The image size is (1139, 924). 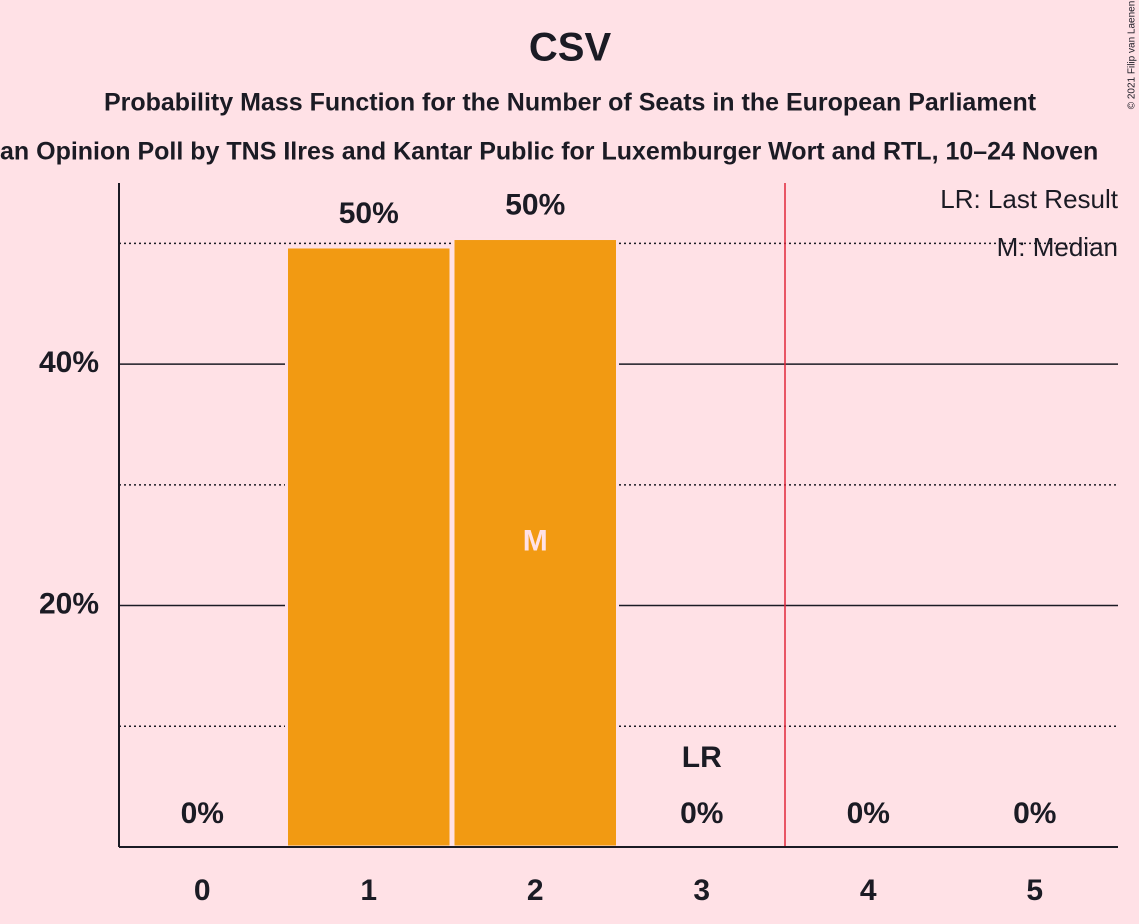 I want to click on legend-entry: M: Median, so click(x=1057, y=247).